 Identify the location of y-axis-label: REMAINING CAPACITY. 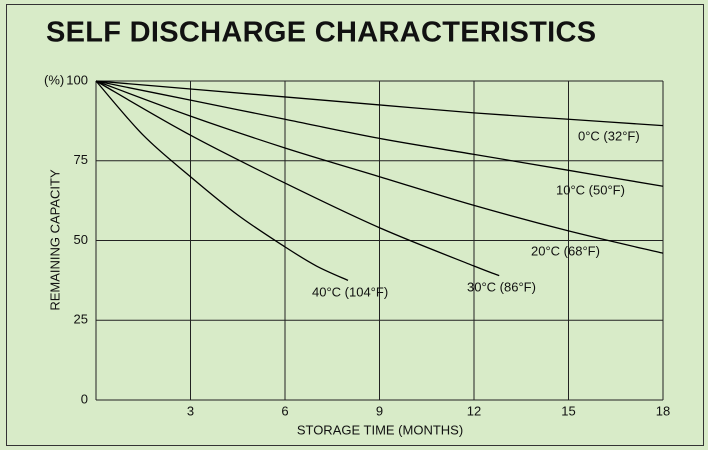
(54, 240).